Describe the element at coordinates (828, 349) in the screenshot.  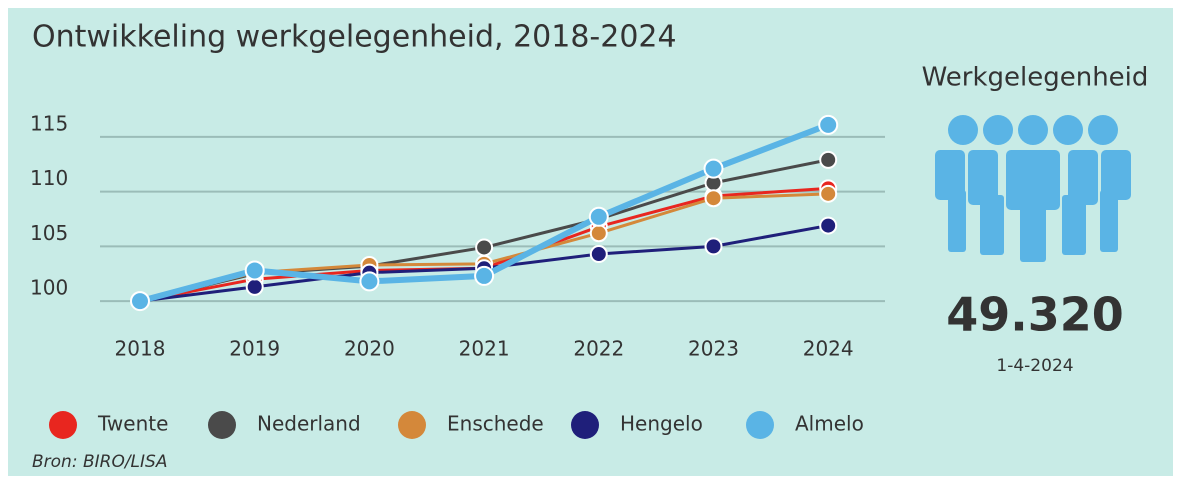
I see `x-tick-label: 2024` at that location.